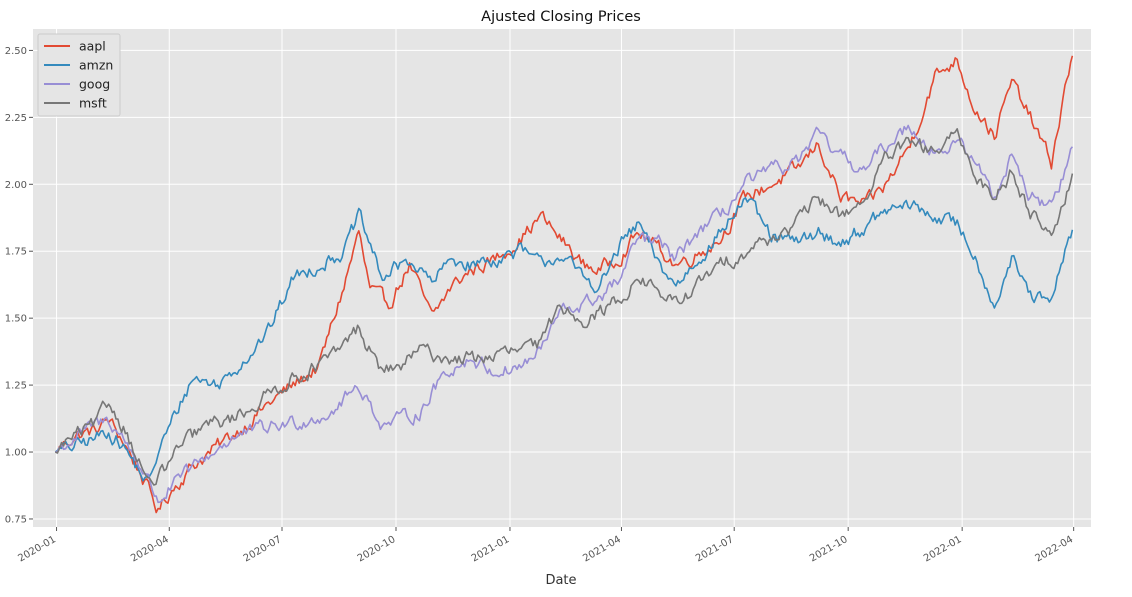  I want to click on y-tick-label: 0.75, so click(16, 519).